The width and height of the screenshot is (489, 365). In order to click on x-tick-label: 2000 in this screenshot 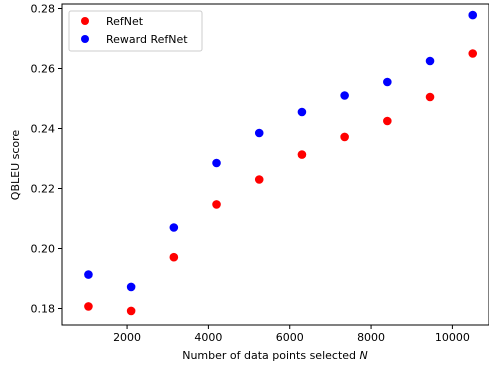, I will do `click(127, 337)`.